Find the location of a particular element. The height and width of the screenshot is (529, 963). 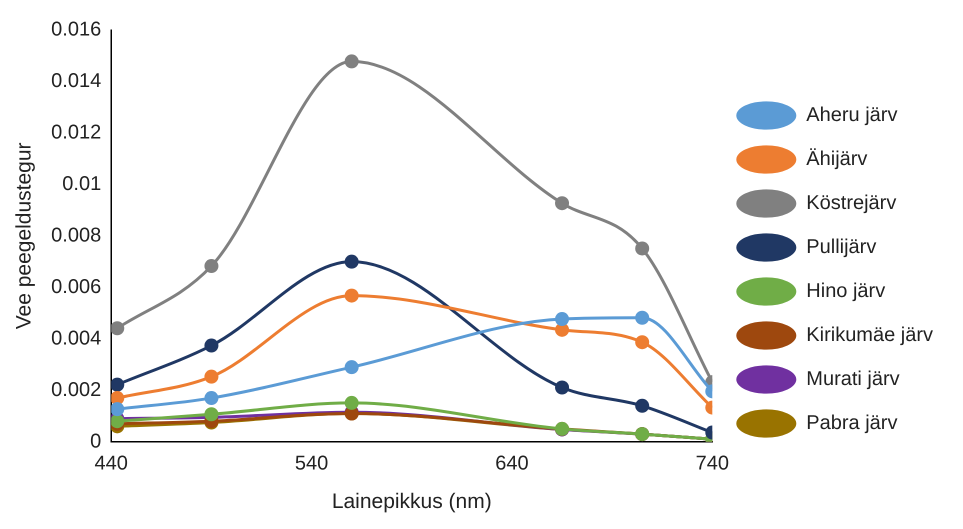

legend-label: Hino järv is located at coordinates (846, 291).